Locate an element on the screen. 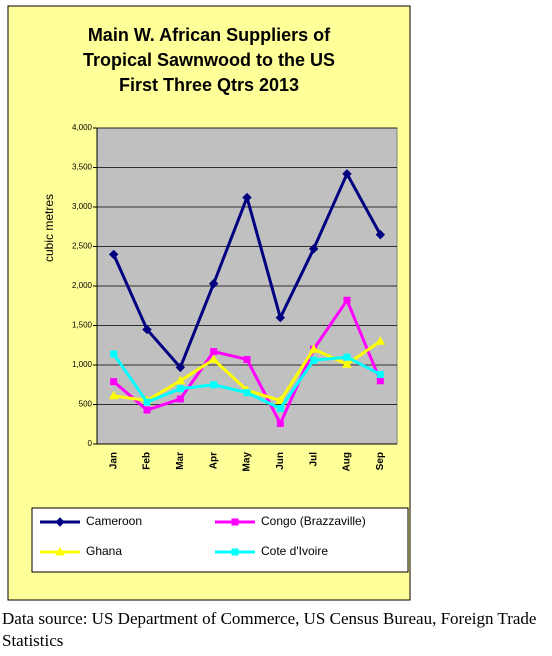 The height and width of the screenshot is (656, 552). chart-title: Main W. African Suppliers of is located at coordinates (209, 35).